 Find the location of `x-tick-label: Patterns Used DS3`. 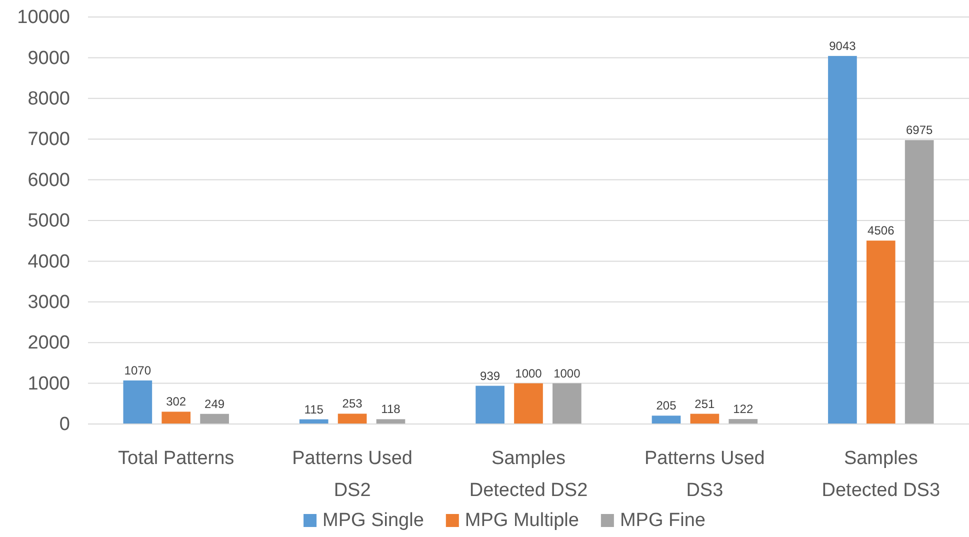

x-tick-label: Patterns Used DS3 is located at coordinates (704, 474).